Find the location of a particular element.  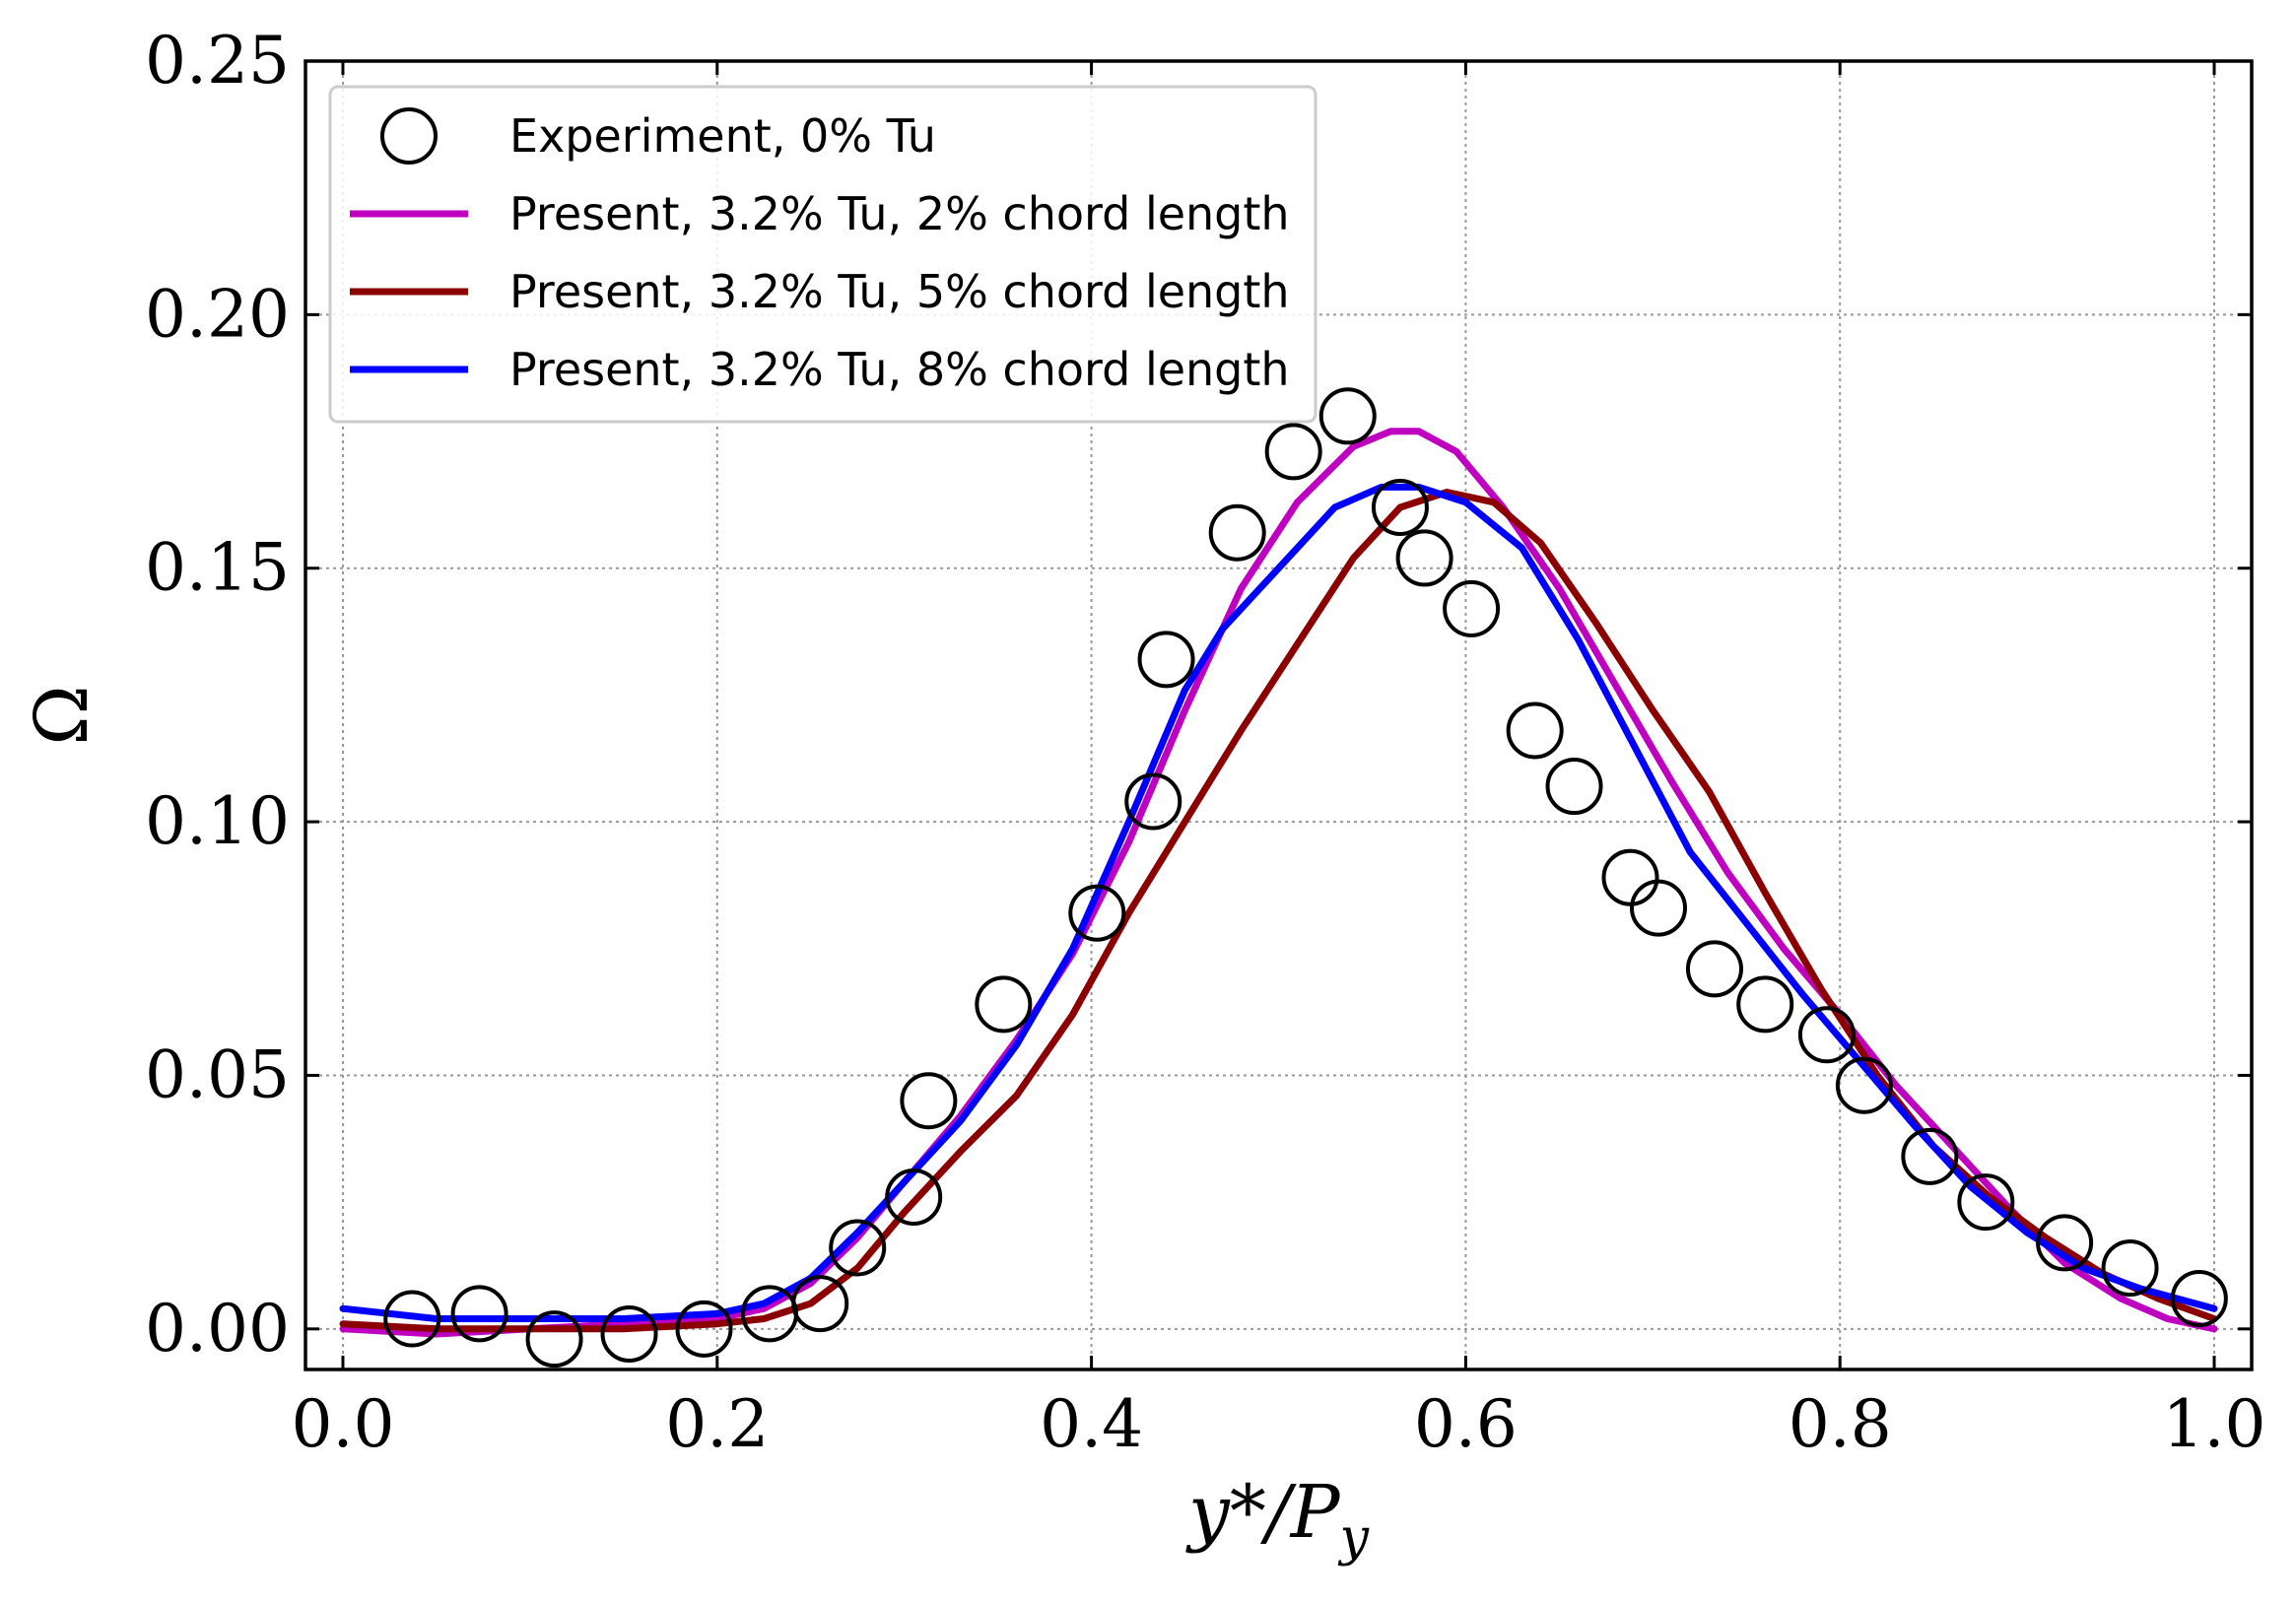

legend-label: Present, 3.2% Tu, 8% chord length is located at coordinates (899, 369).